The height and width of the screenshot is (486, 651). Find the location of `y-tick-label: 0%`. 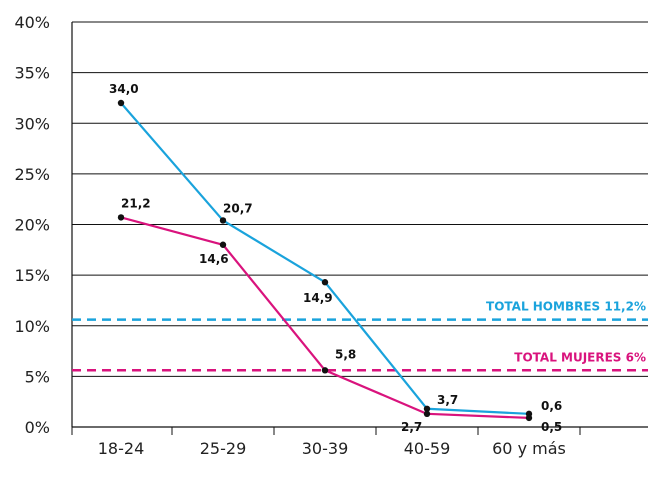

y-tick-label: 0% is located at coordinates (37, 427).